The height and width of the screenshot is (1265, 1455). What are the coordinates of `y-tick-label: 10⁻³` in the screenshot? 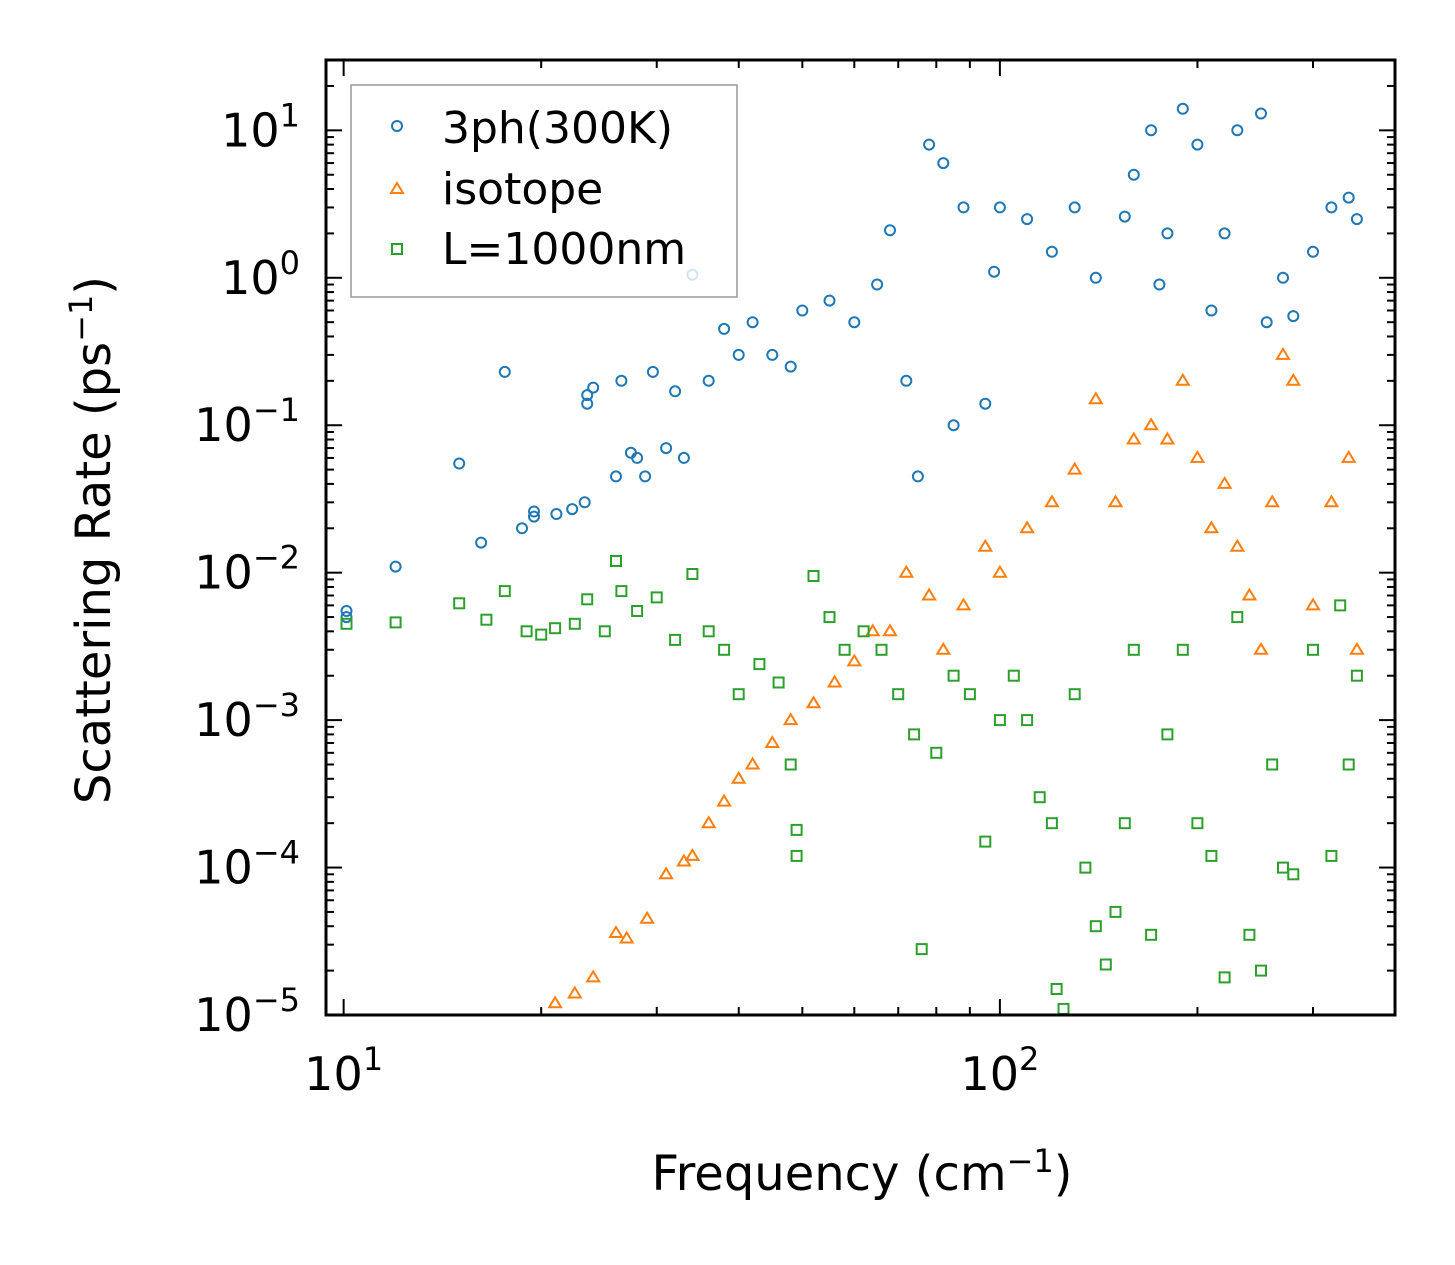 It's located at (247, 716).